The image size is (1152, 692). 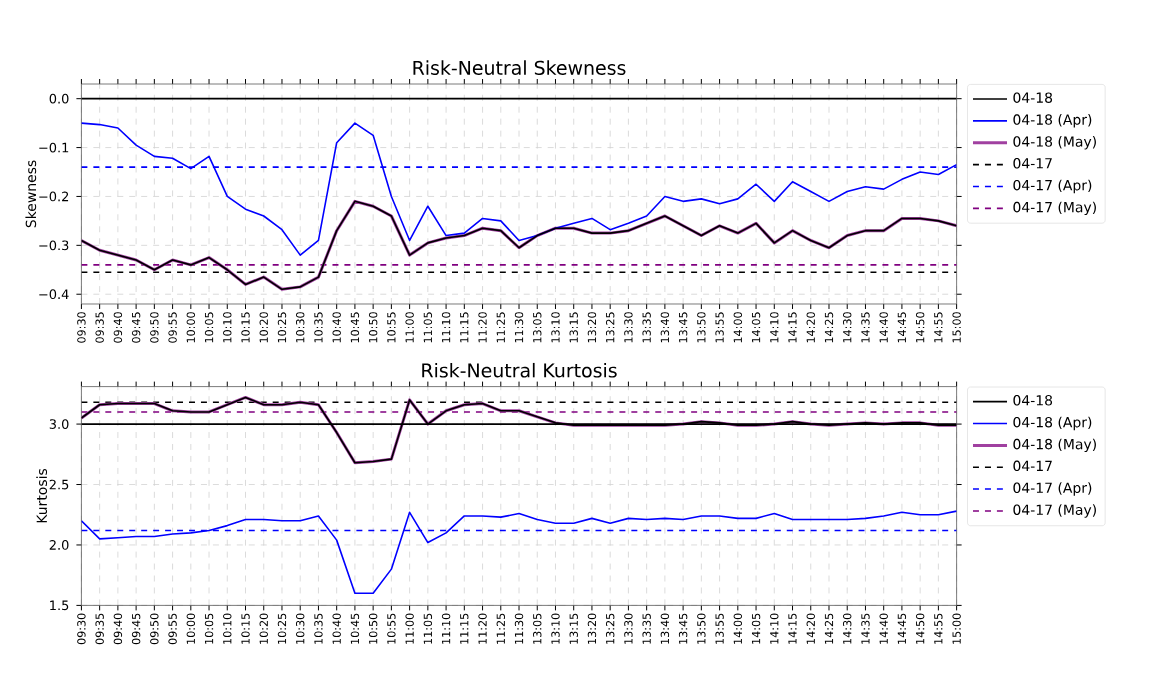 I want to click on chart-title: Risk-Neutral Kurtosis, so click(x=519, y=370).